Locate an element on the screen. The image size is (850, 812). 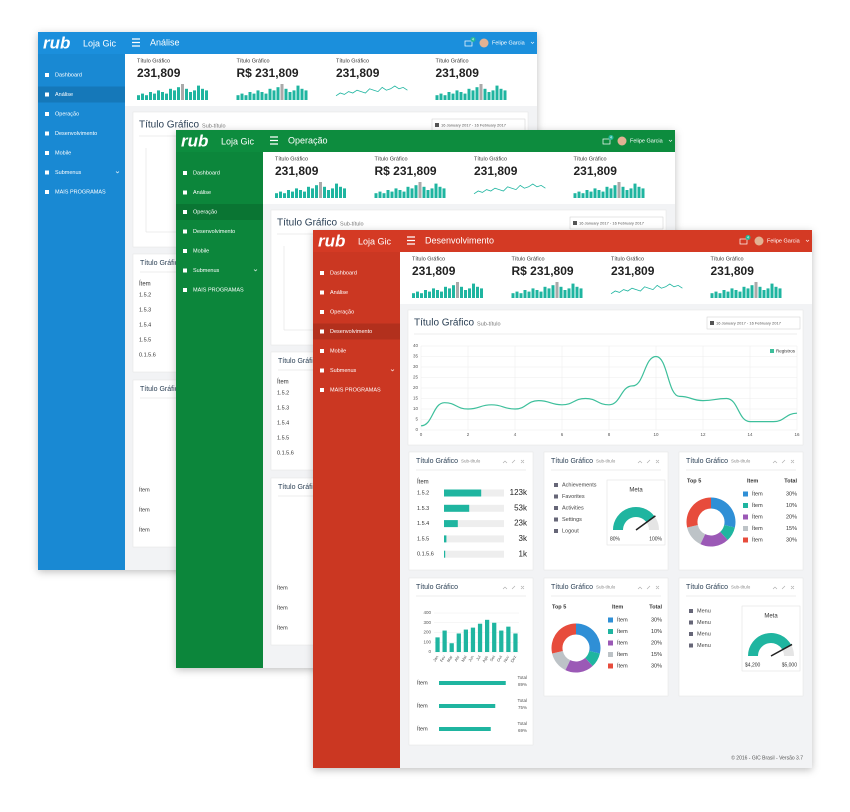
kpi-label: Título Gráfico is located at coordinates (153, 61).